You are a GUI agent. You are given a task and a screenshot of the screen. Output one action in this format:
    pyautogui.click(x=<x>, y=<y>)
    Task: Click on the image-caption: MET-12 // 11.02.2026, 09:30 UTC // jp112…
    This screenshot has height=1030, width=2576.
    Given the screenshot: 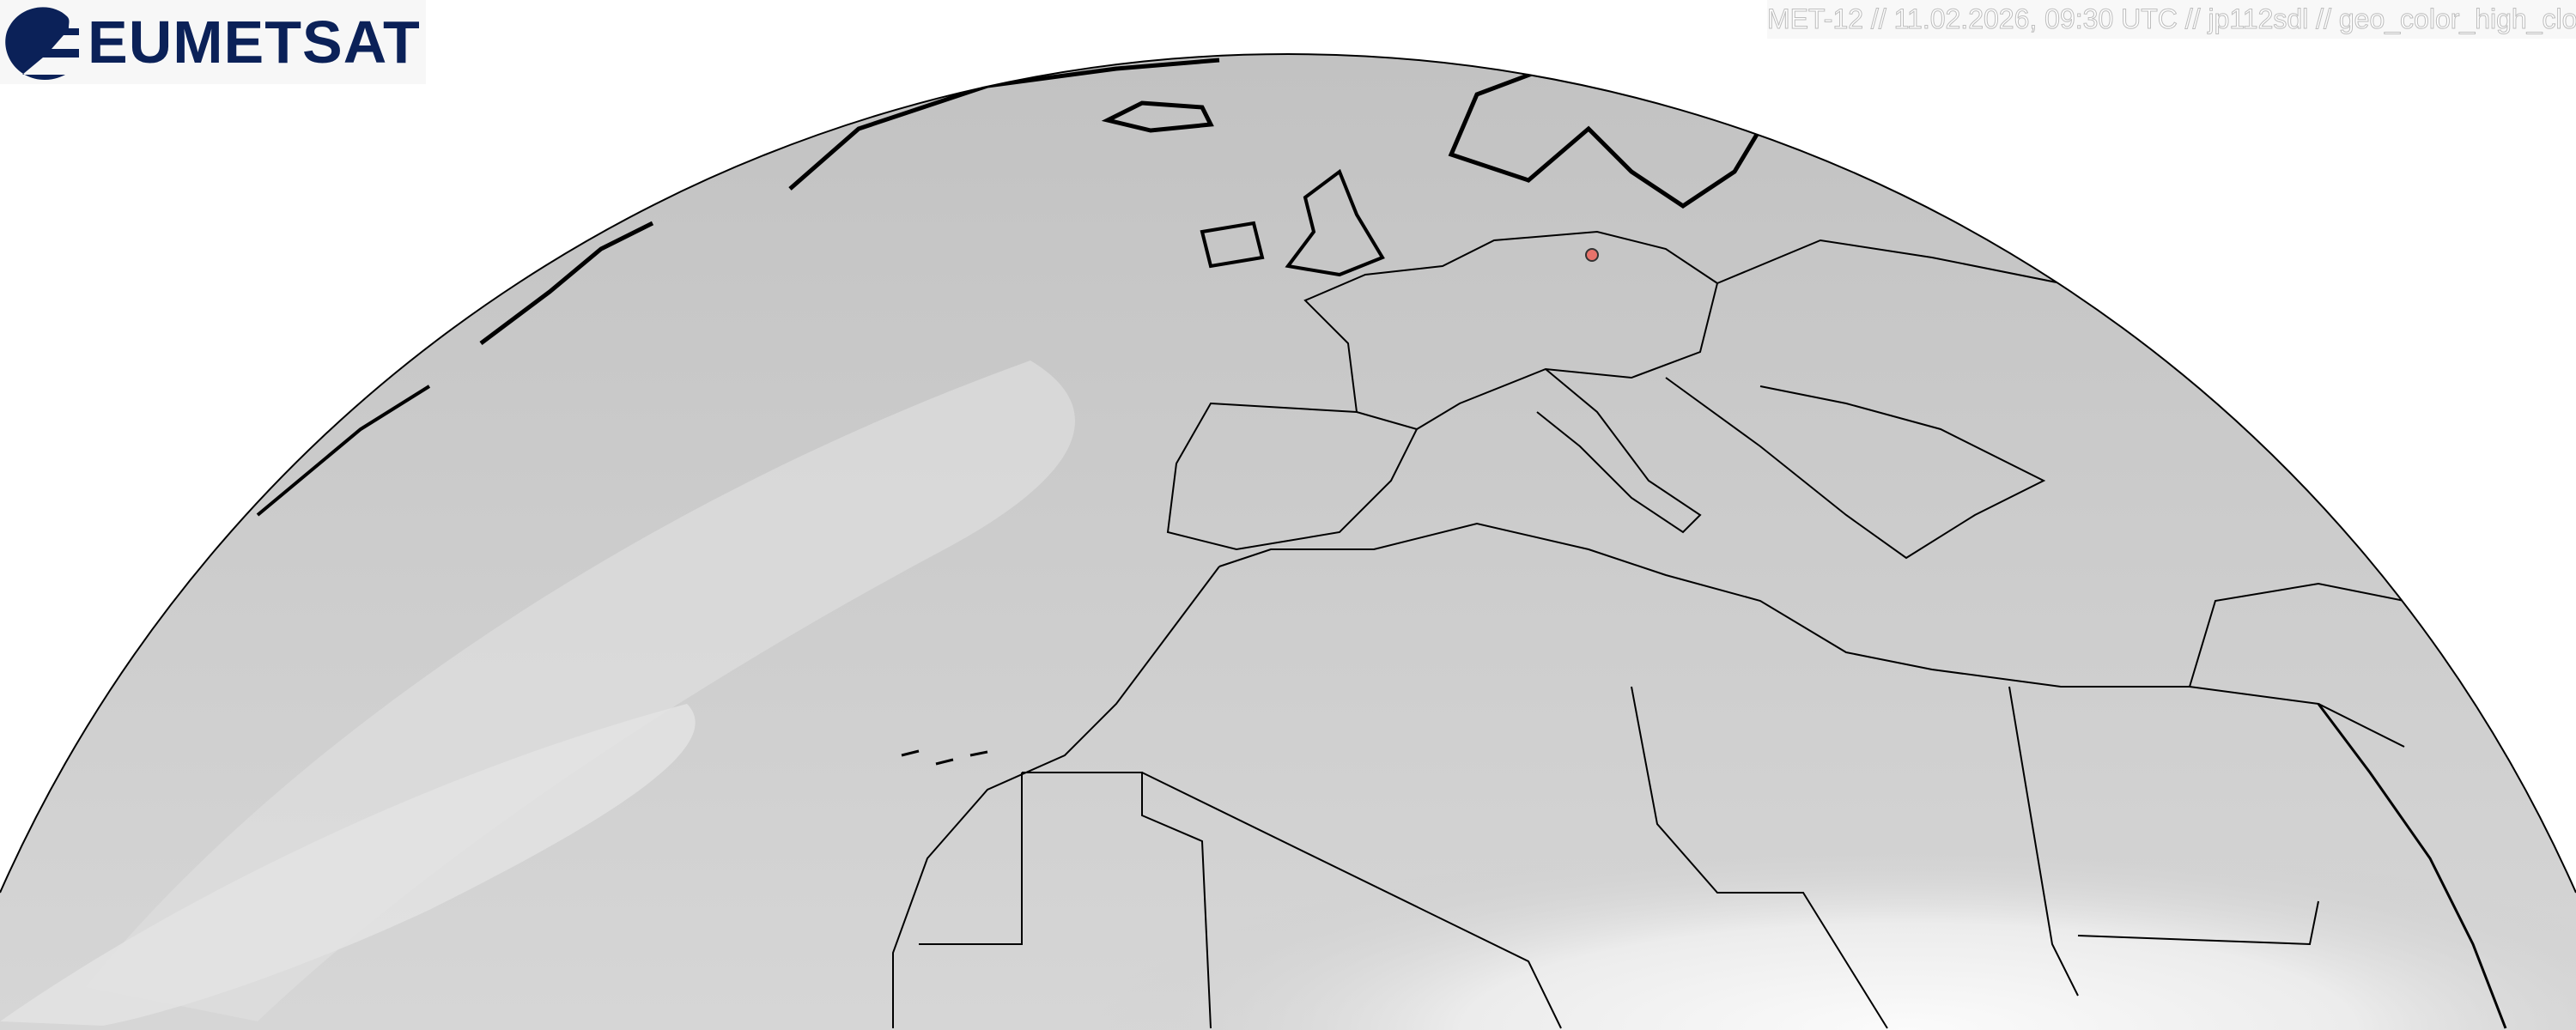 What is the action you would take?
    pyautogui.click(x=2171, y=19)
    